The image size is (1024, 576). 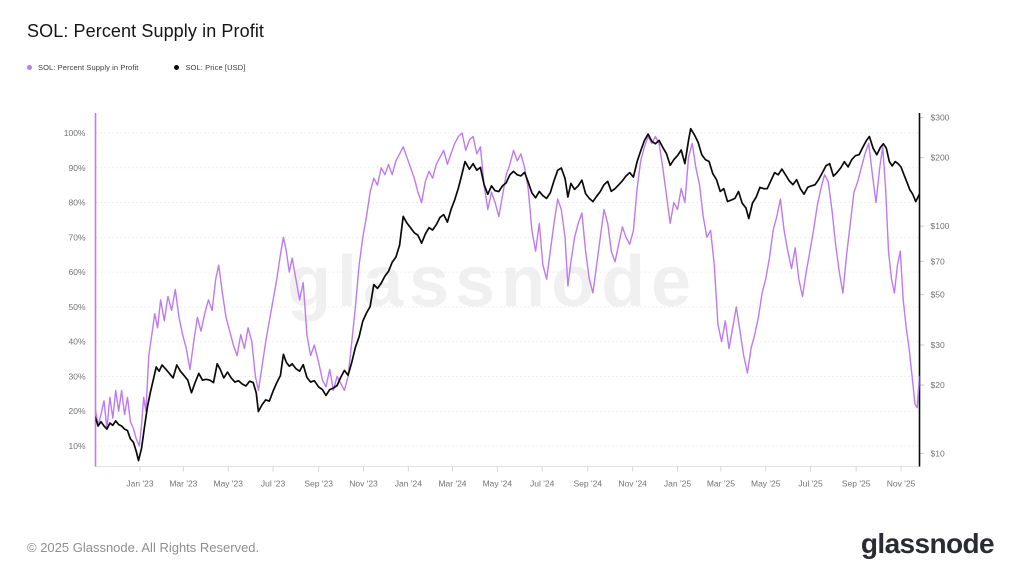 What do you see at coordinates (721, 484) in the screenshot?
I see `x-tick-label: Mar '25` at bounding box center [721, 484].